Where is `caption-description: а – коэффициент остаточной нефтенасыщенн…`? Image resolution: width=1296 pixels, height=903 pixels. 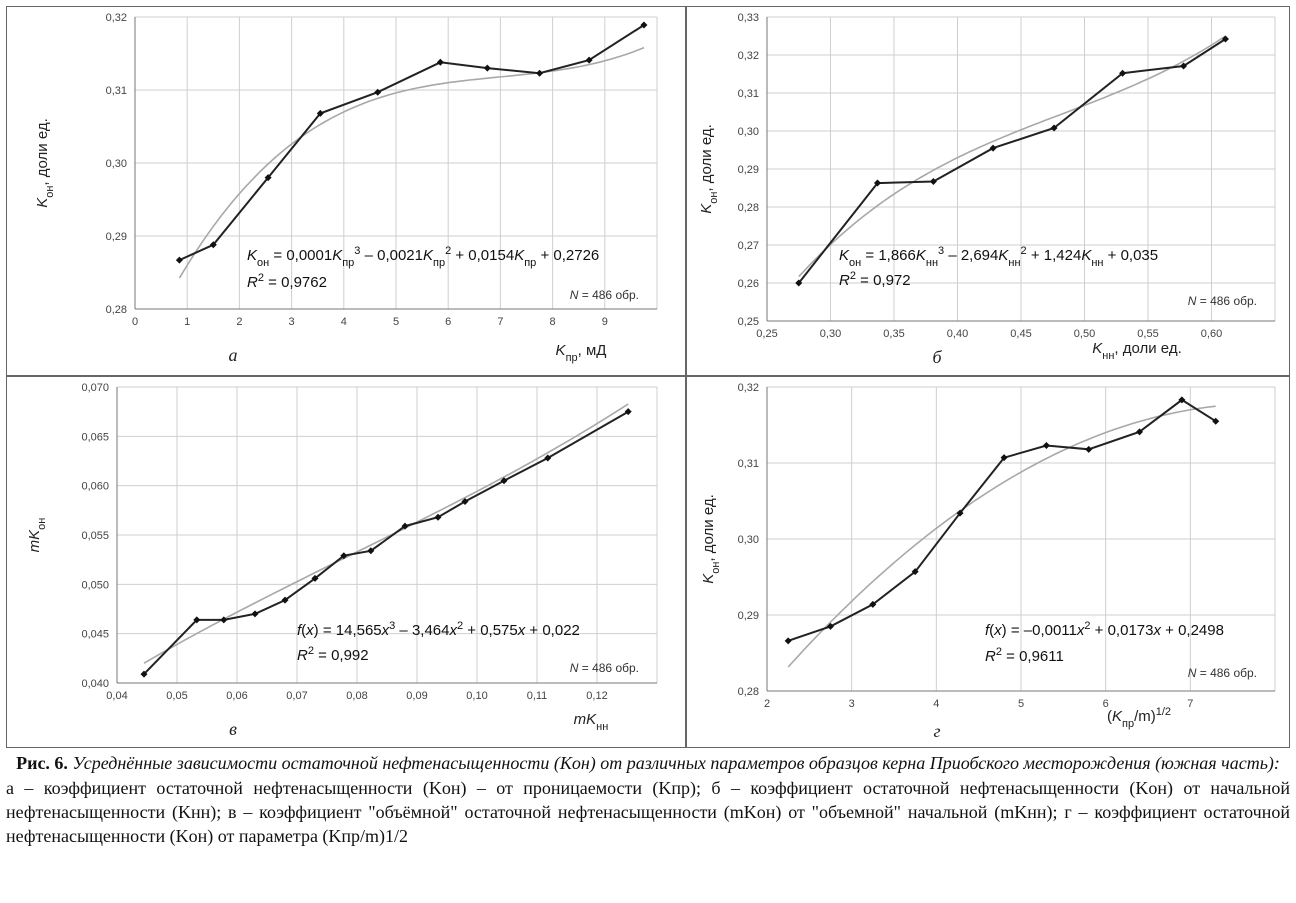
caption-description: а – коэффициент остаточной нефтенасыщенн… is located at coordinates (648, 812).